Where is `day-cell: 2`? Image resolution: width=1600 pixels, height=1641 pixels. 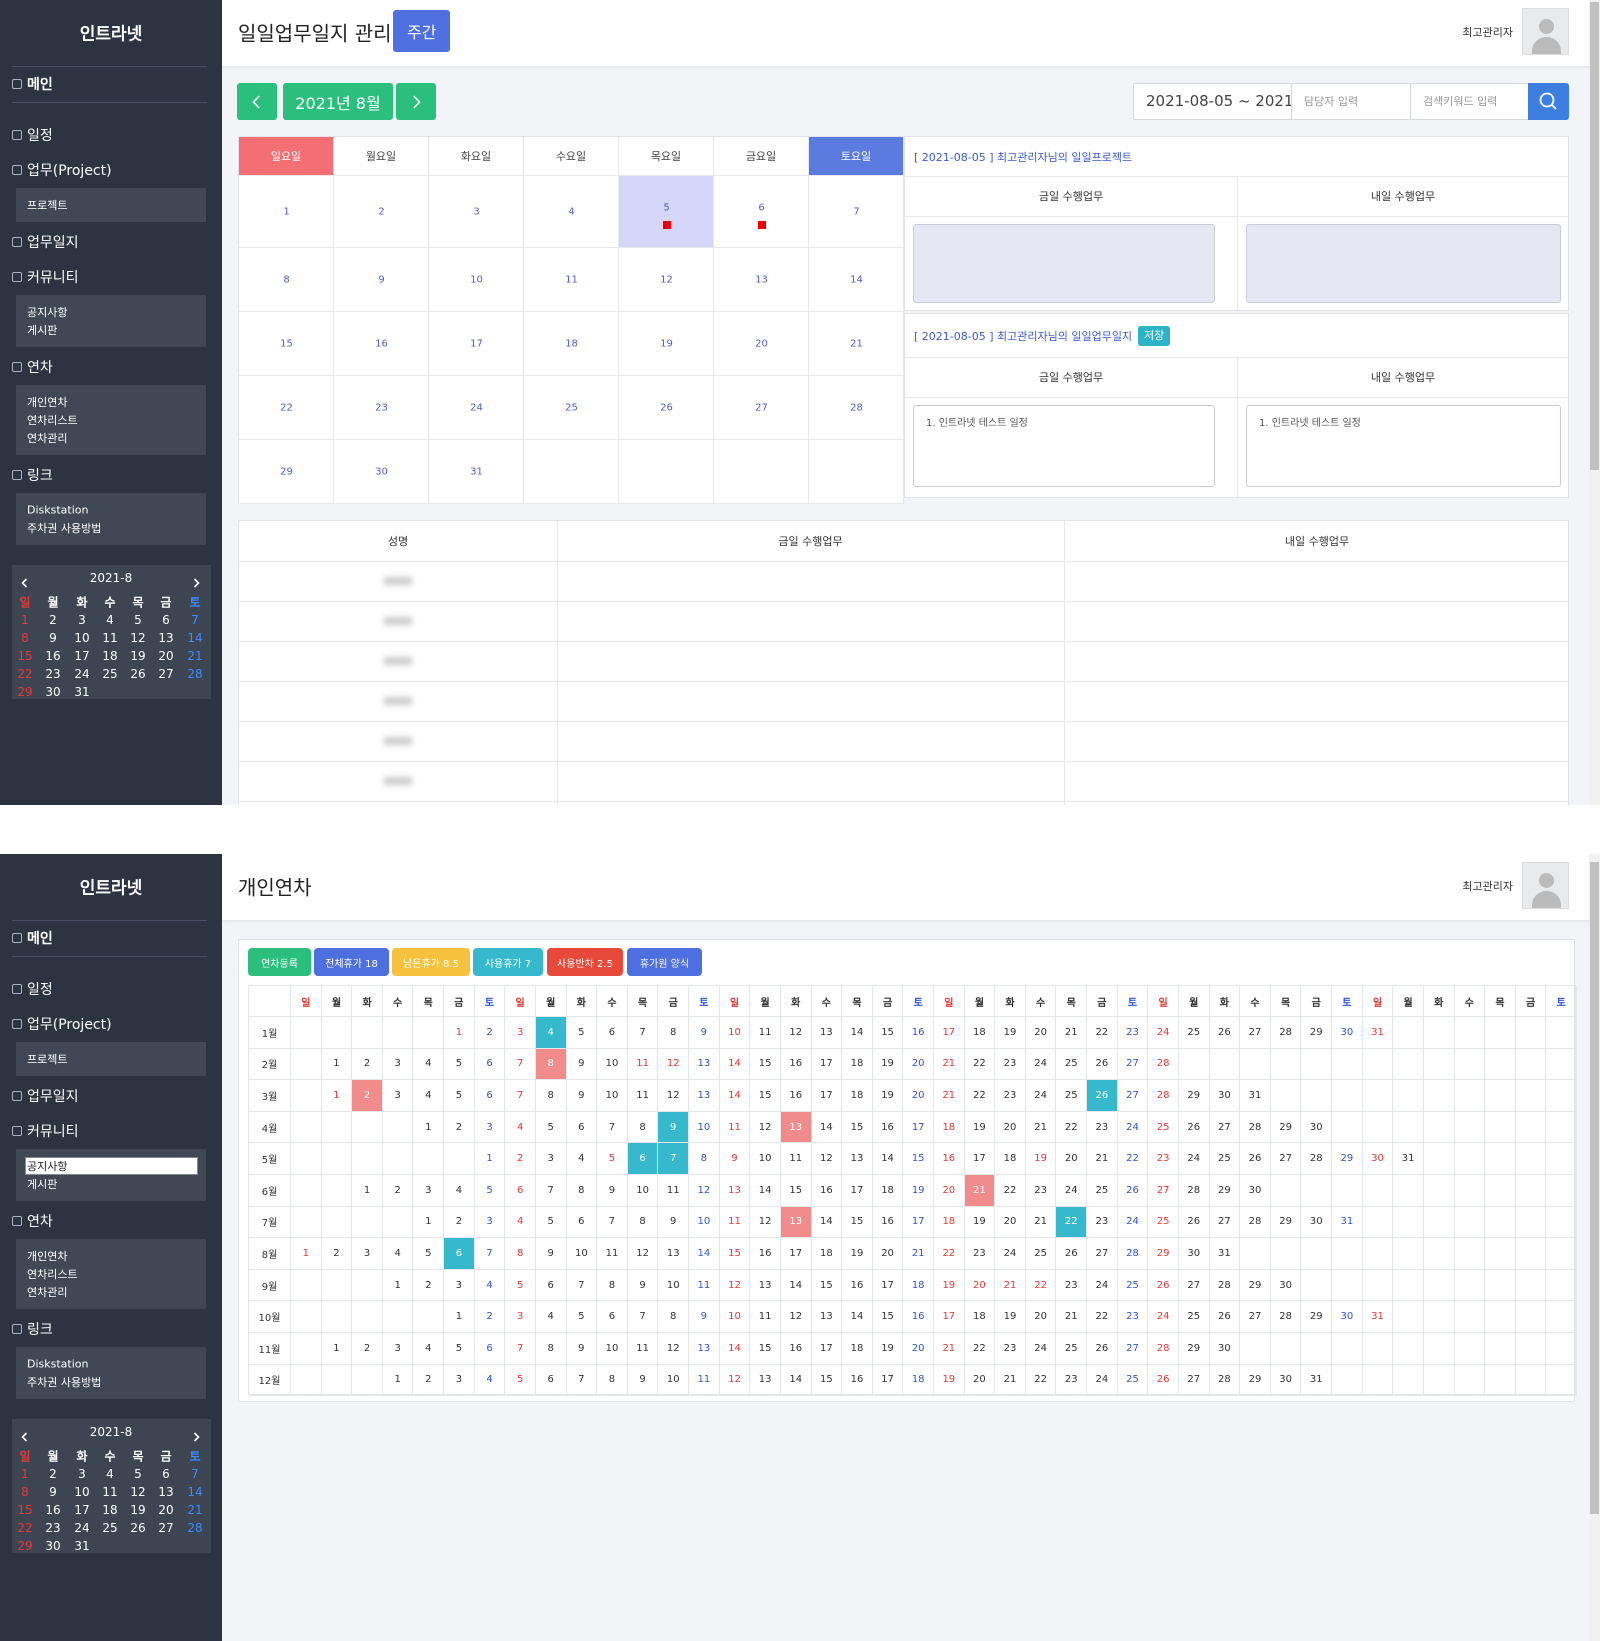 day-cell: 2 is located at coordinates (381, 212).